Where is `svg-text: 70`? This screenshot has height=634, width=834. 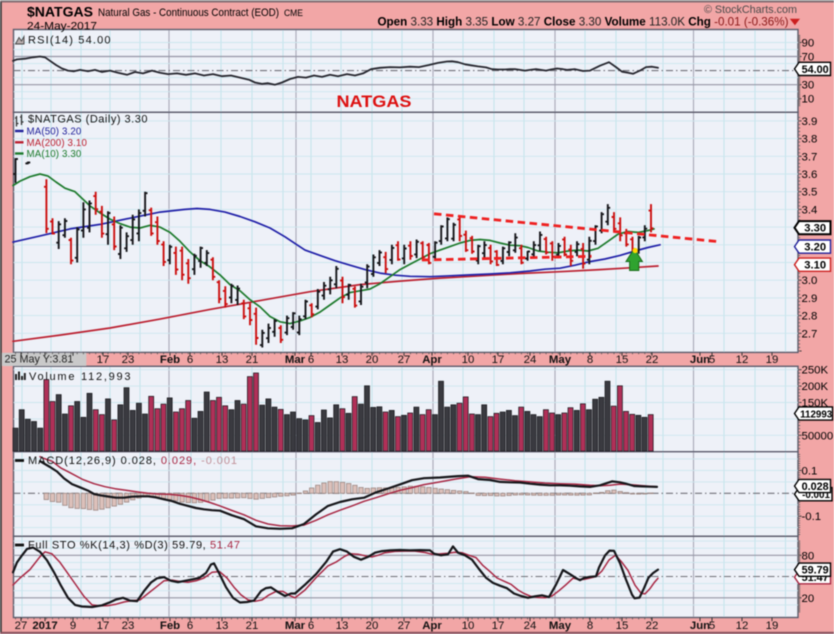
svg-text: 70 is located at coordinates (808, 58).